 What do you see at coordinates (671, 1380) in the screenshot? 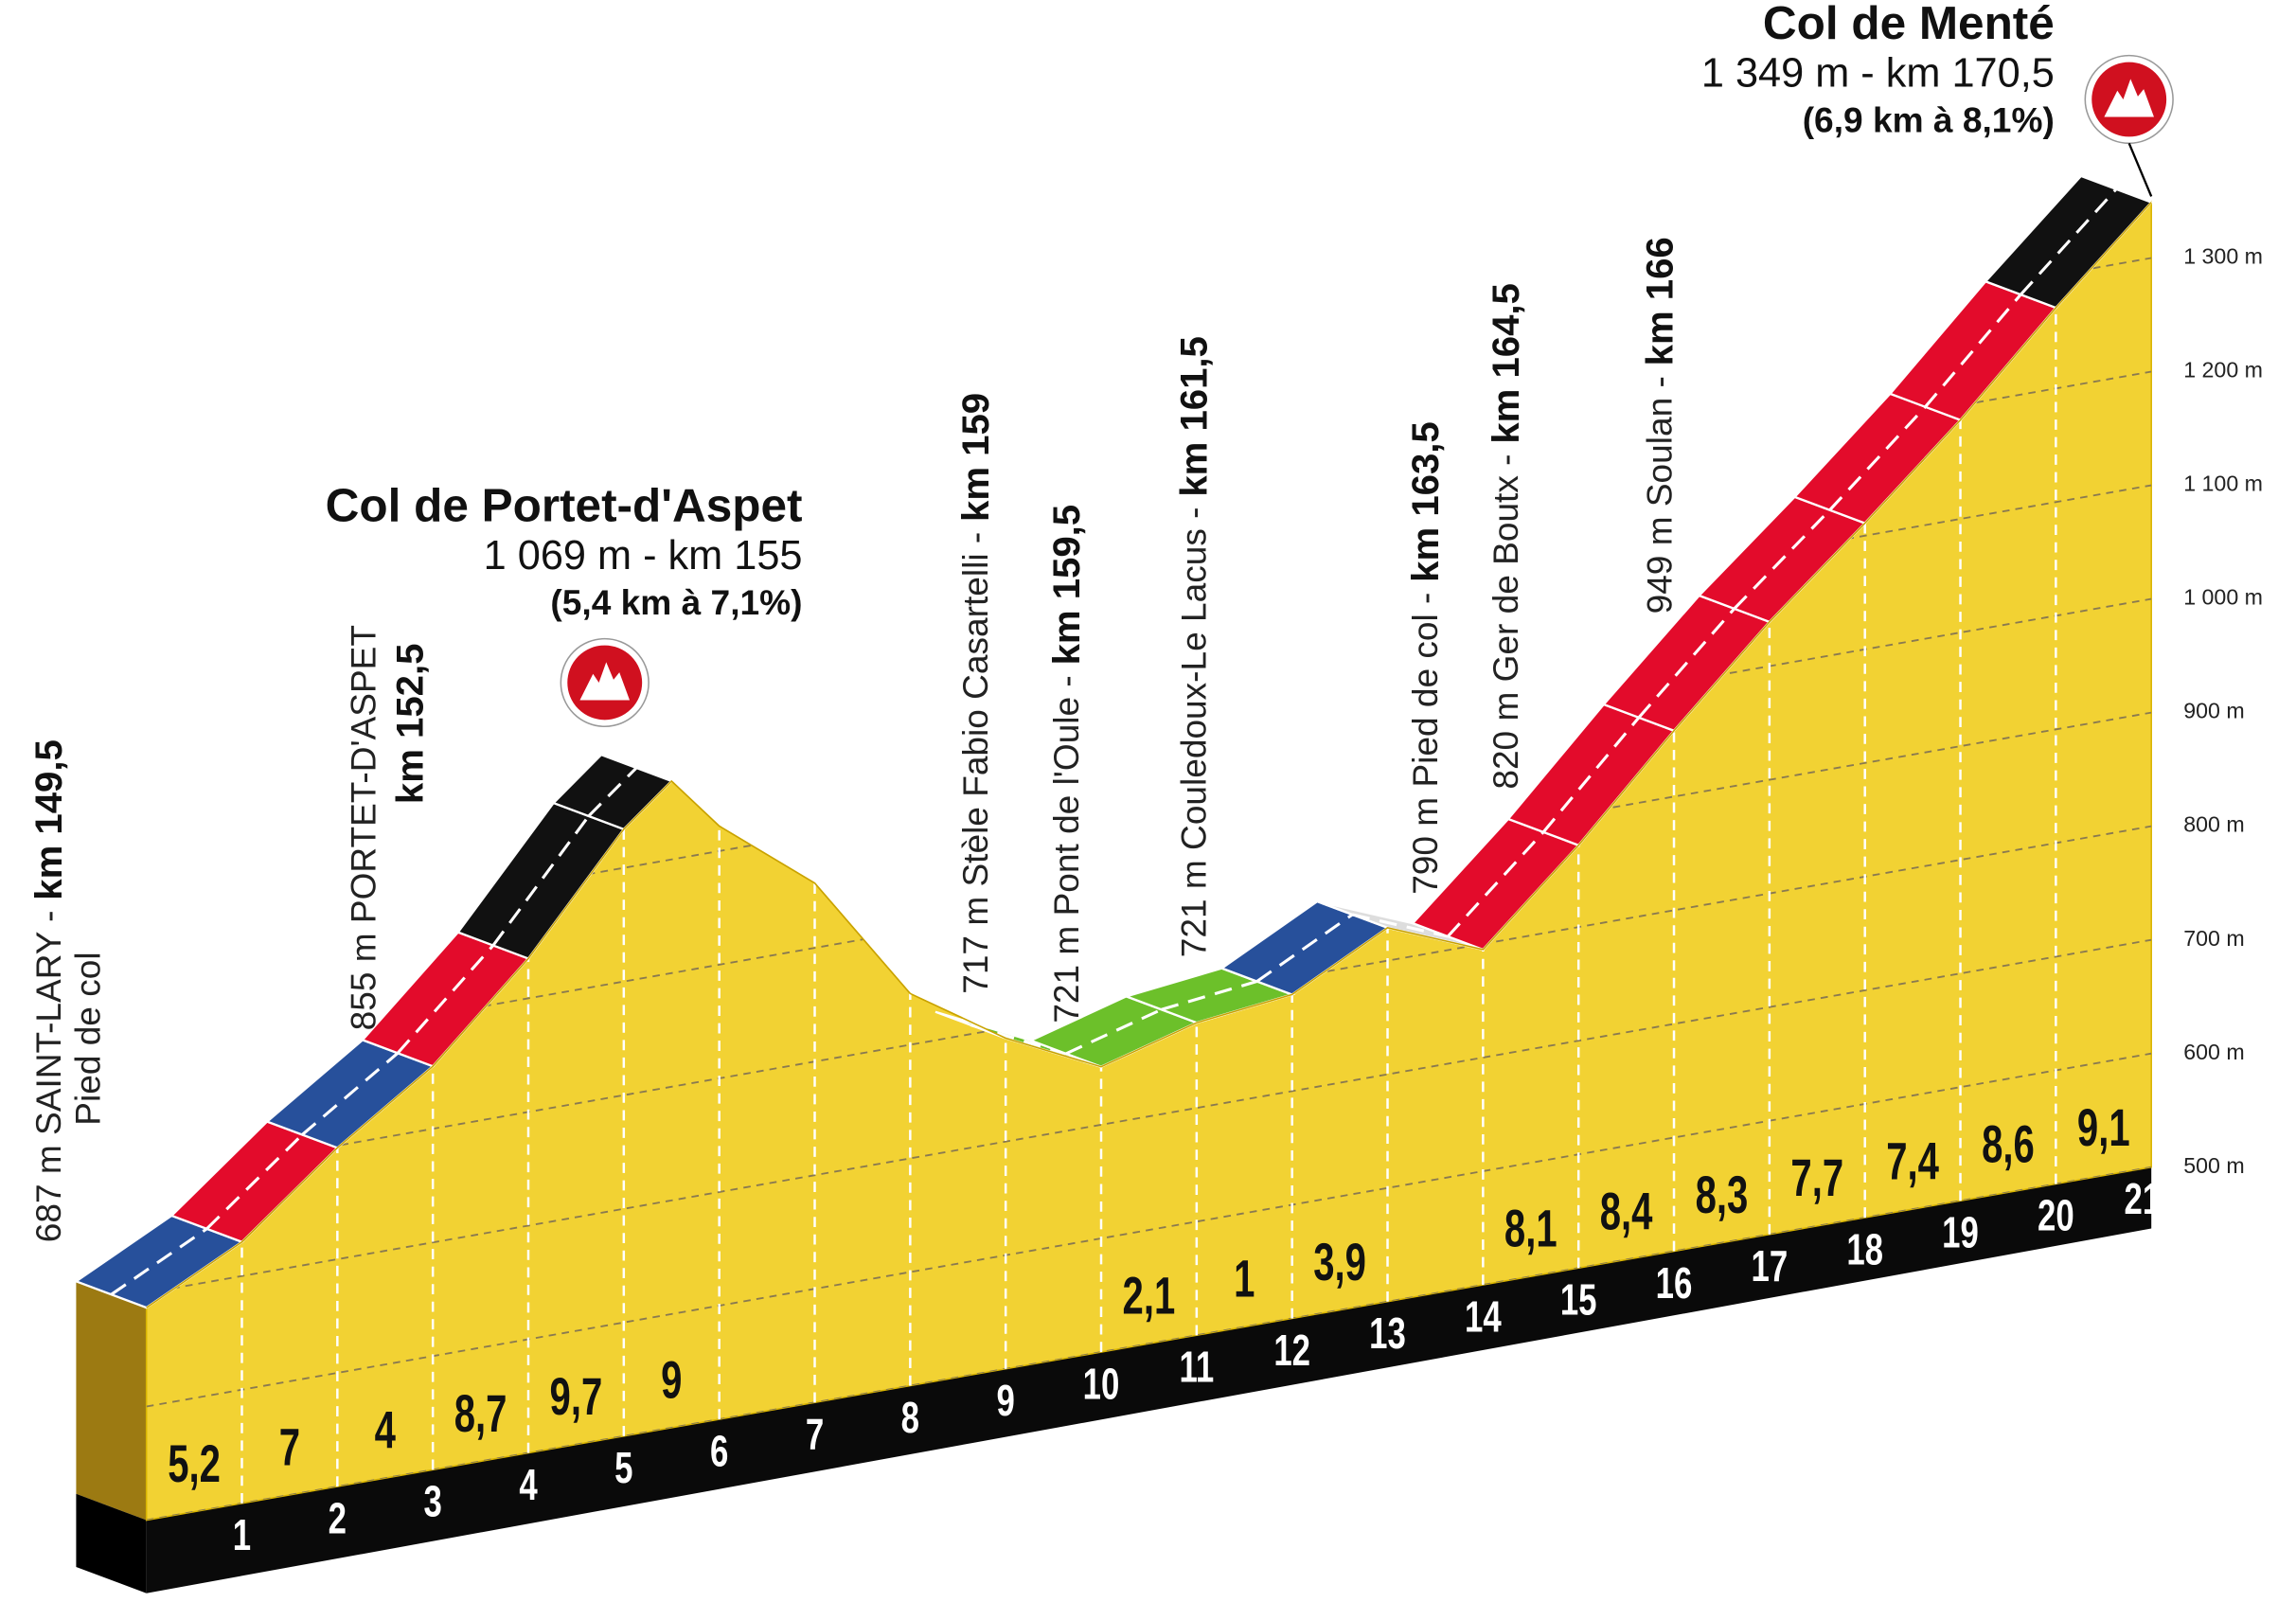
I see `gradient-label: 9` at bounding box center [671, 1380].